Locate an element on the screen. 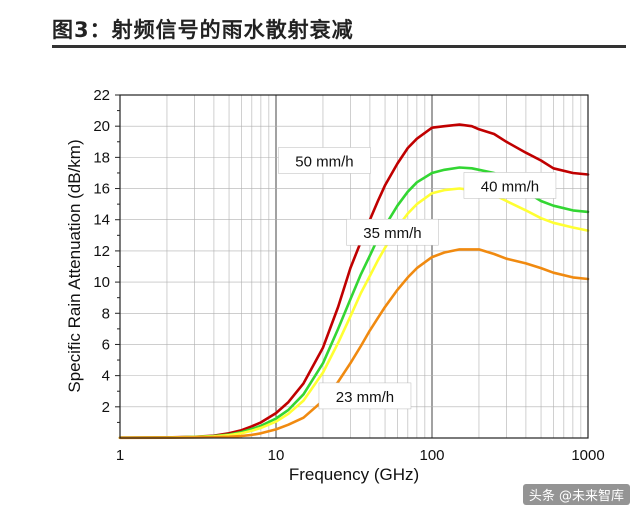  y-tick-label: 18 is located at coordinates (101, 157).